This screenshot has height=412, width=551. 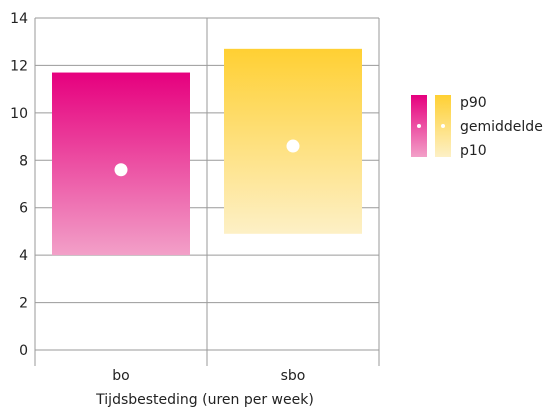 What do you see at coordinates (19, 185) in the screenshot?
I see `y-tick-labels: 0 2 4 6 8 10 12 14` at bounding box center [19, 185].